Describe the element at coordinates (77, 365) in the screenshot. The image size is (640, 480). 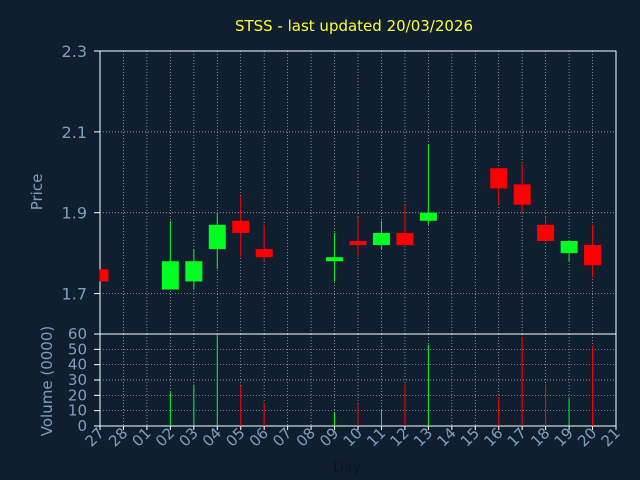
I see `volume-tick-label: 40` at that location.